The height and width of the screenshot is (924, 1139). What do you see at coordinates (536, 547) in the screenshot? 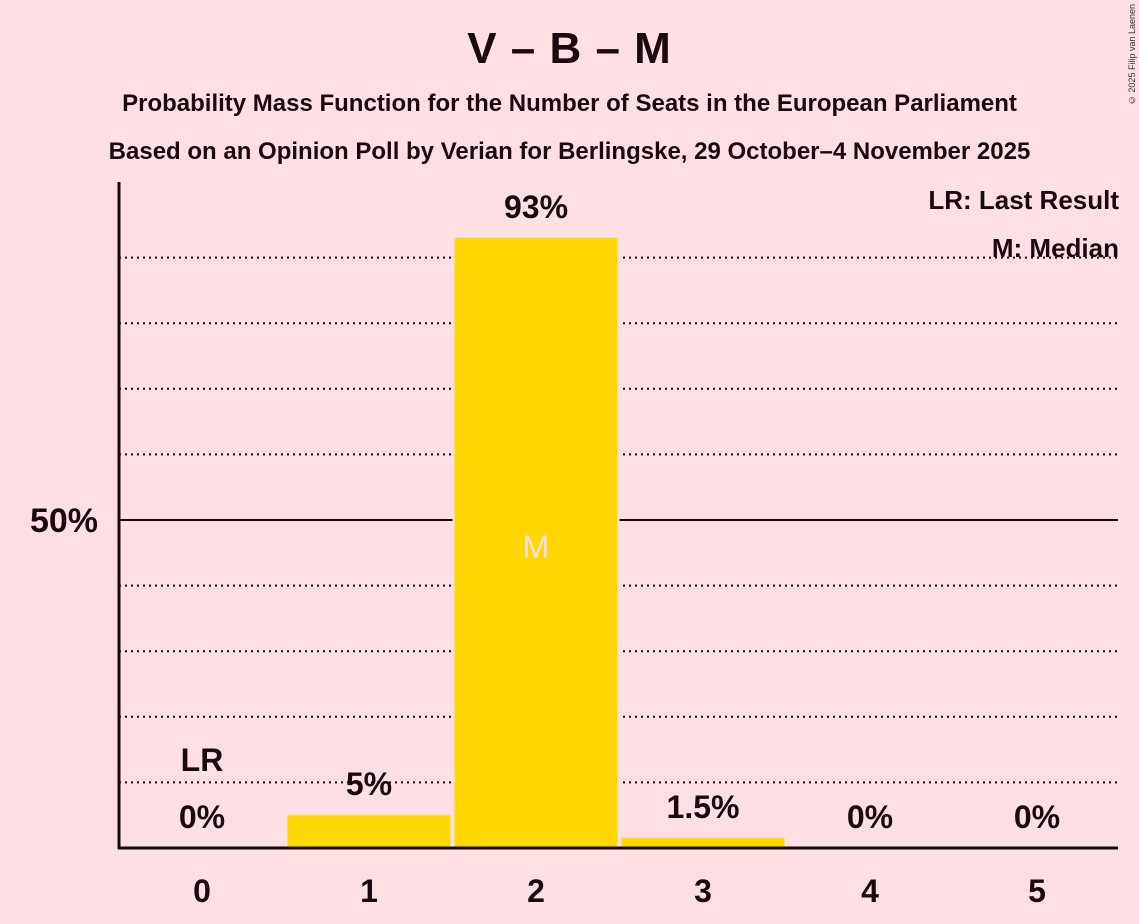
I see `median-marker: M` at bounding box center [536, 547].